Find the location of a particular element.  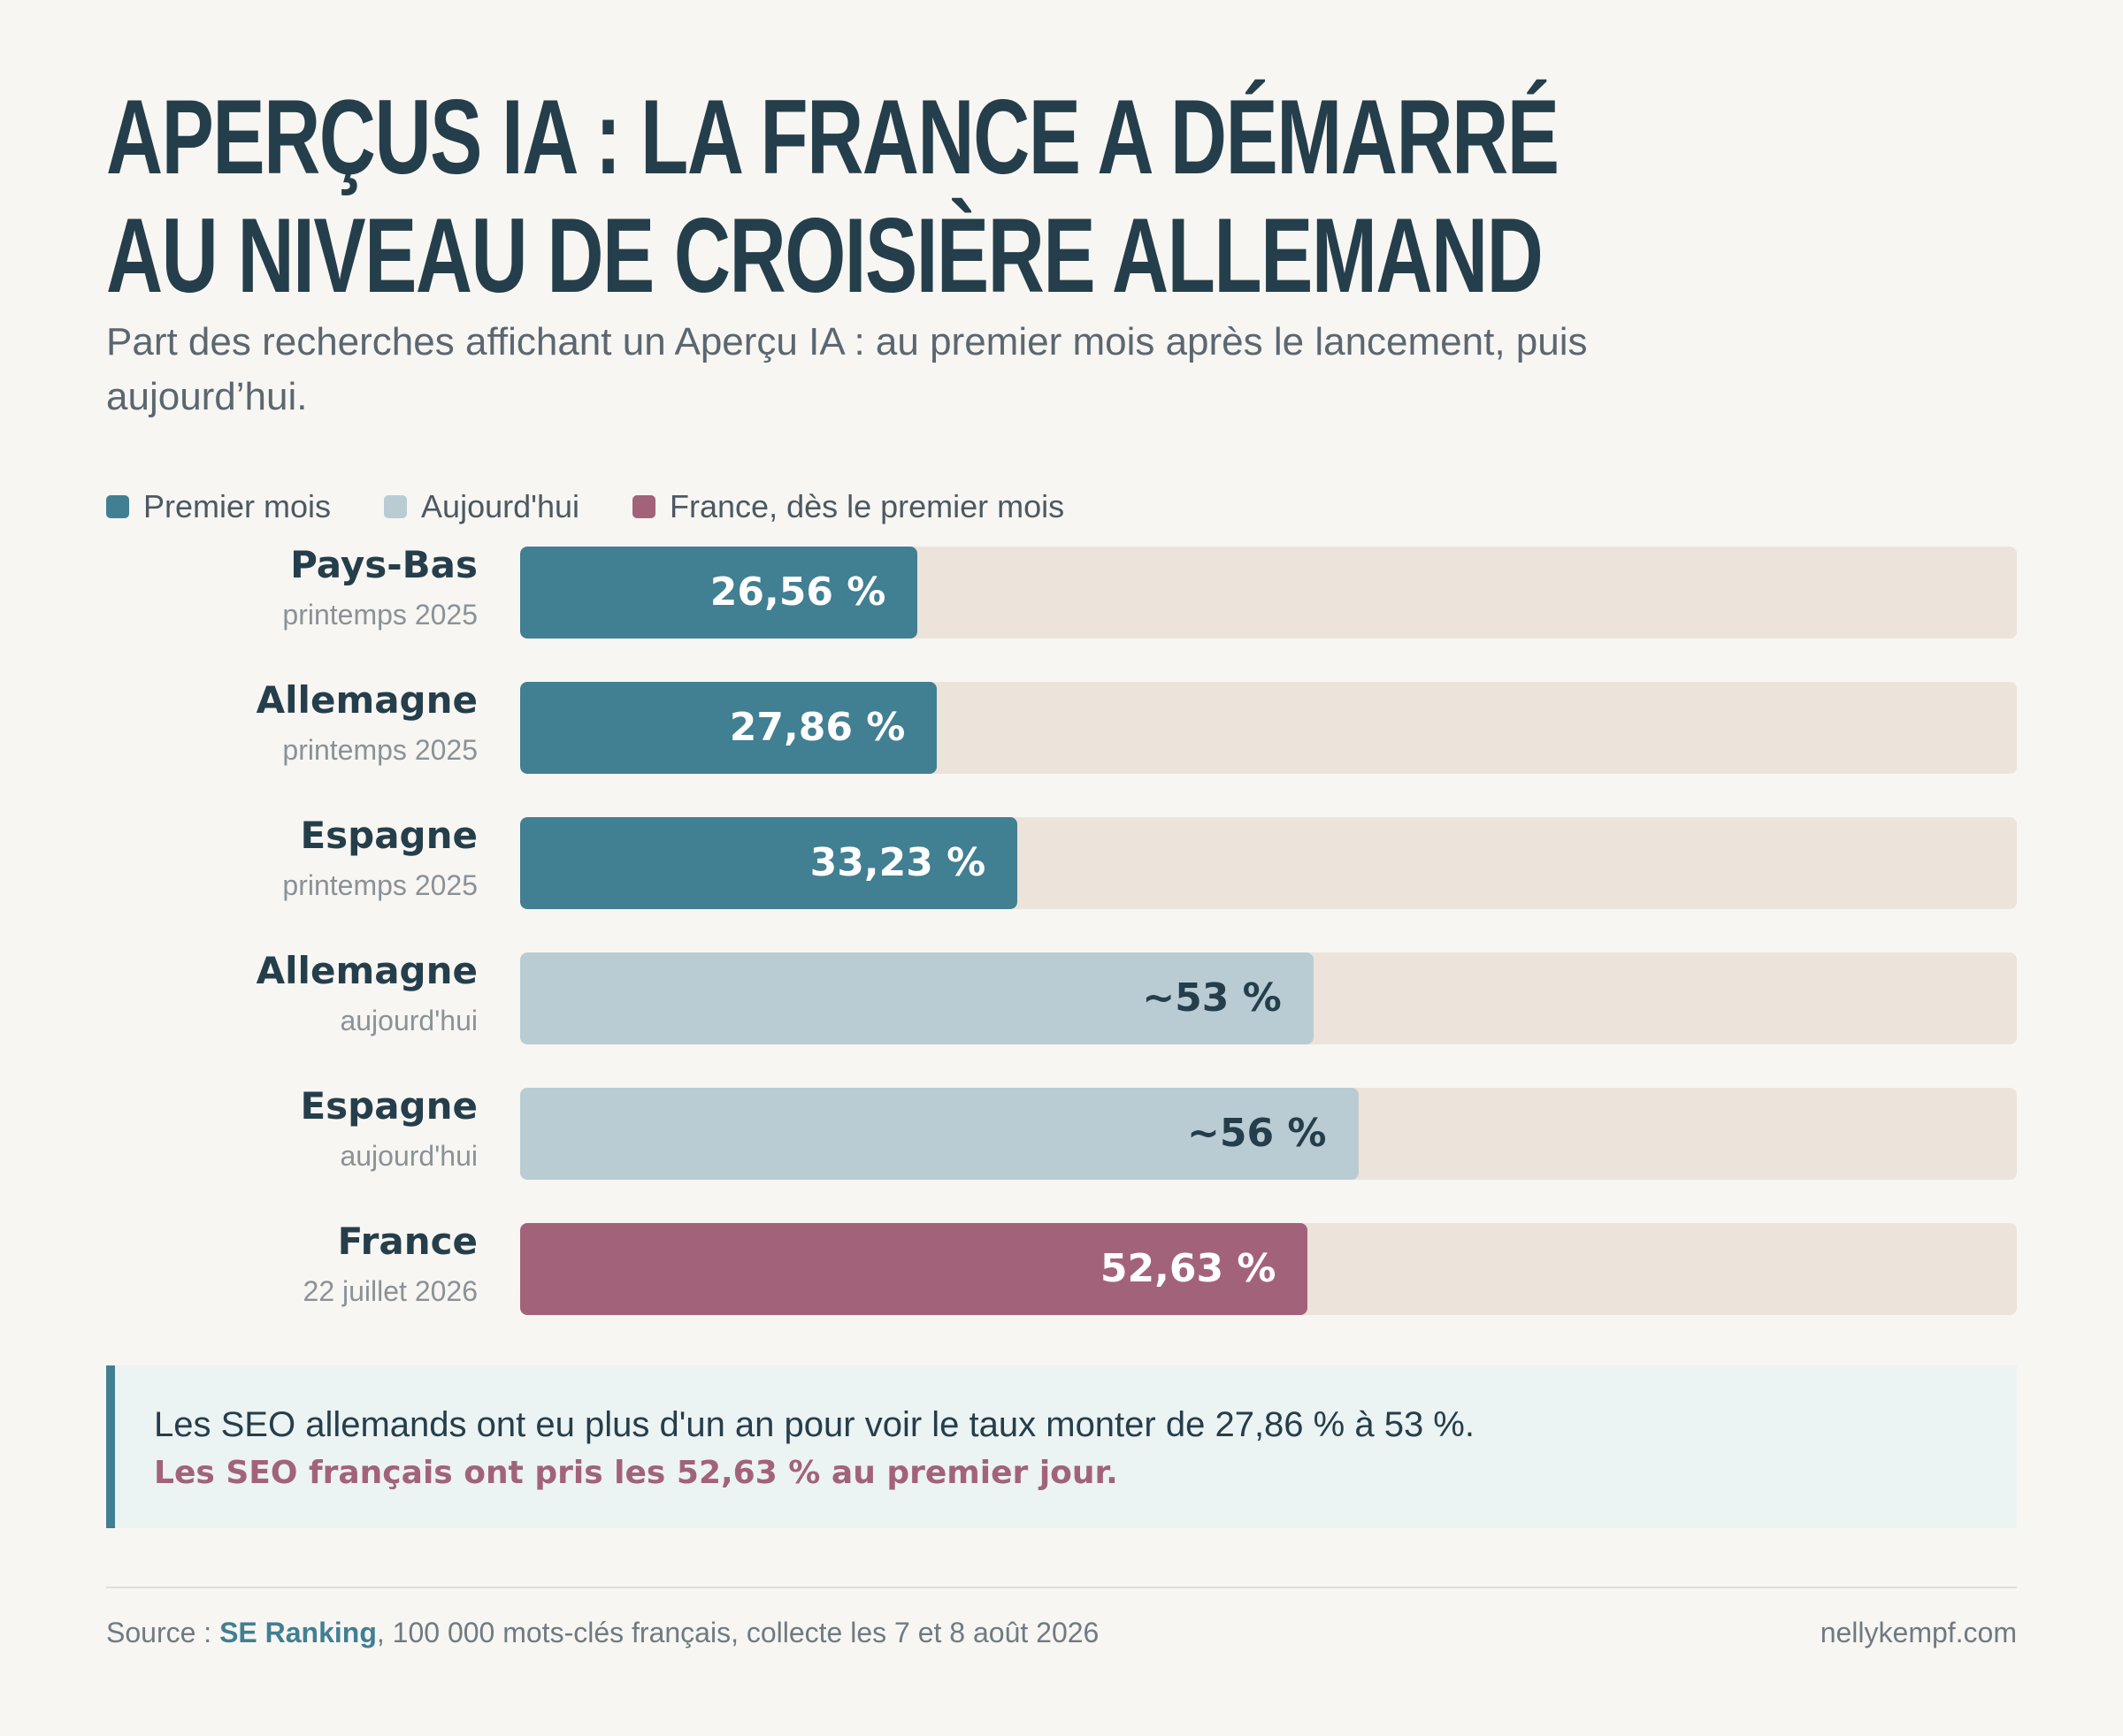

bar-value-label: 52,63 % is located at coordinates (1188, 1268).